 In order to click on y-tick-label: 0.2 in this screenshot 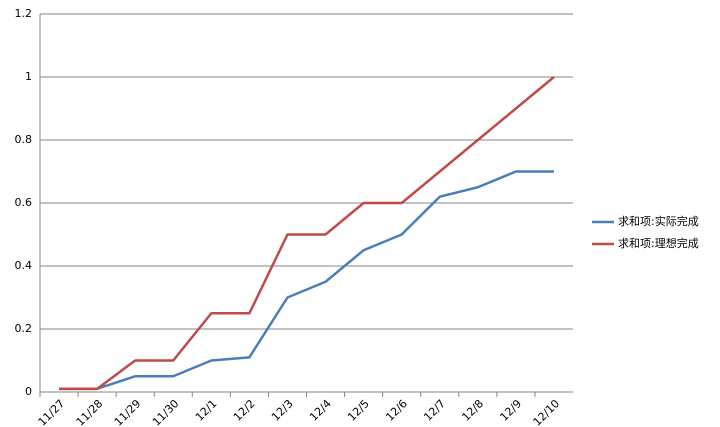, I will do `click(24, 328)`.